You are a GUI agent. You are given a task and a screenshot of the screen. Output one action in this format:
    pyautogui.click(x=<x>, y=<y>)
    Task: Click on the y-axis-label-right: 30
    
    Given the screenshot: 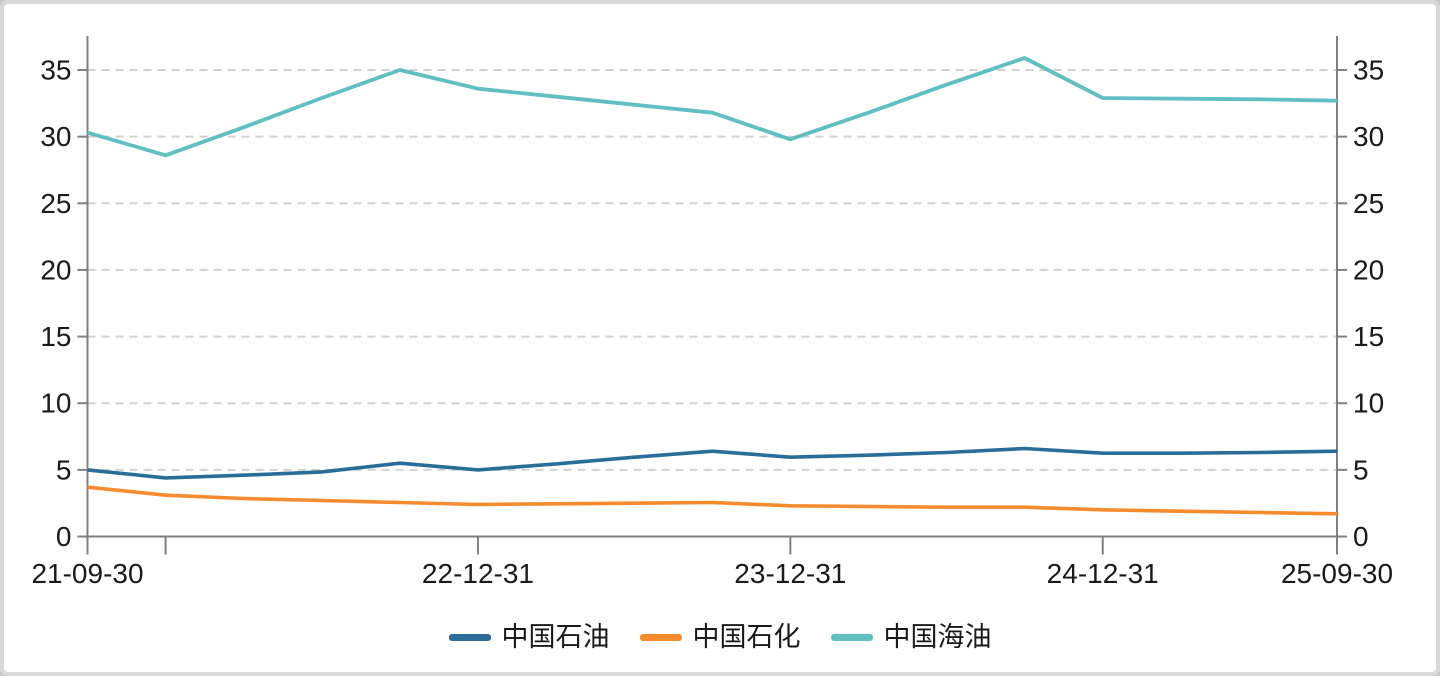 What is the action you would take?
    pyautogui.click(x=1368, y=136)
    